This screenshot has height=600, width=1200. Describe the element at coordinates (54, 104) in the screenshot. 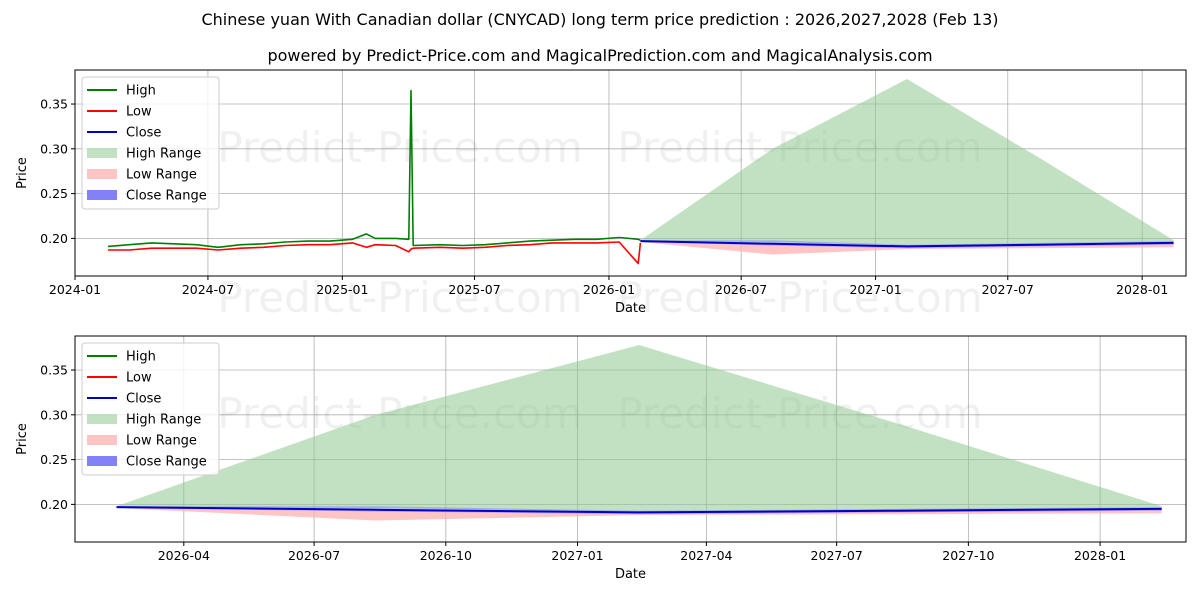

I see `top-y-tick-label: 0.35` at that location.